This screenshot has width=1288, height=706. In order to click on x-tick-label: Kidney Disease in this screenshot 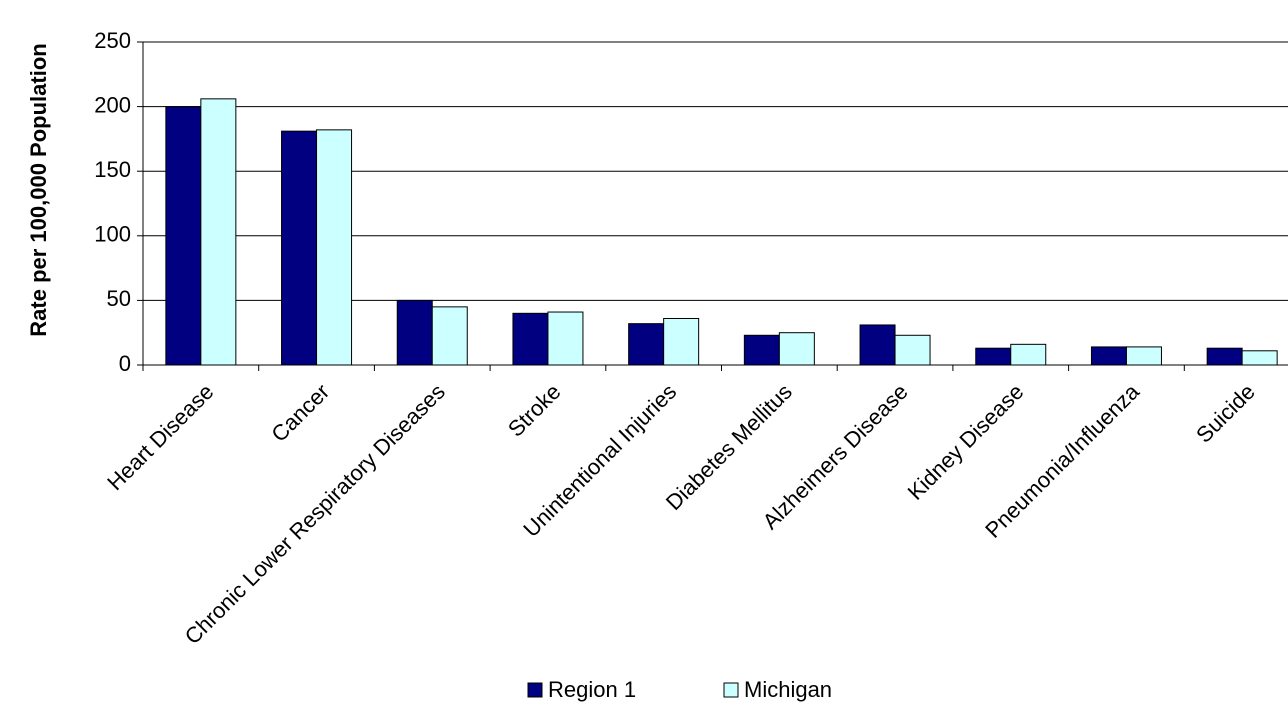, I will do `click(966, 442)`.